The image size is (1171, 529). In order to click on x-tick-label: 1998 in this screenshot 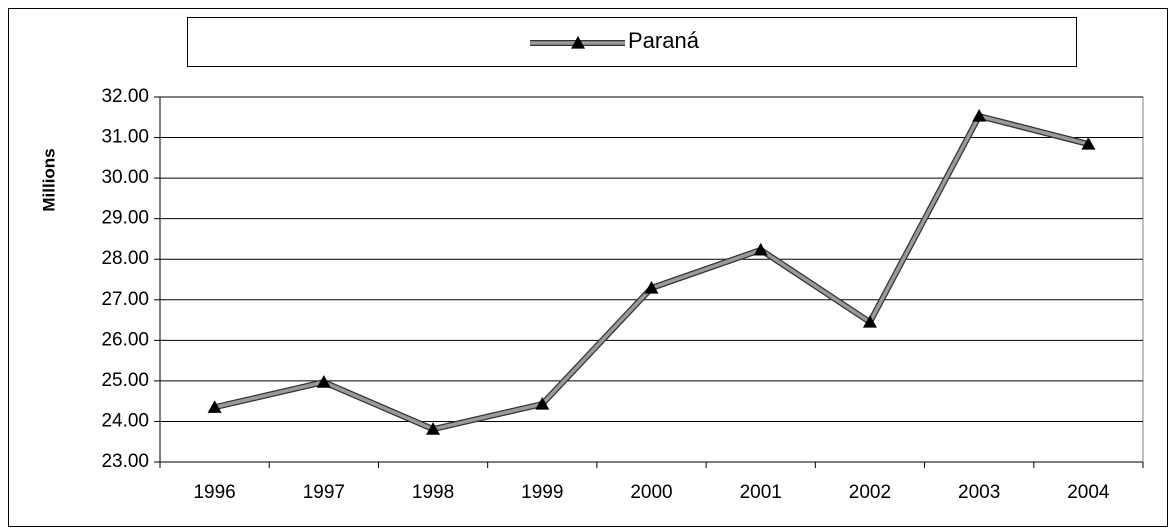, I will do `click(433, 492)`.